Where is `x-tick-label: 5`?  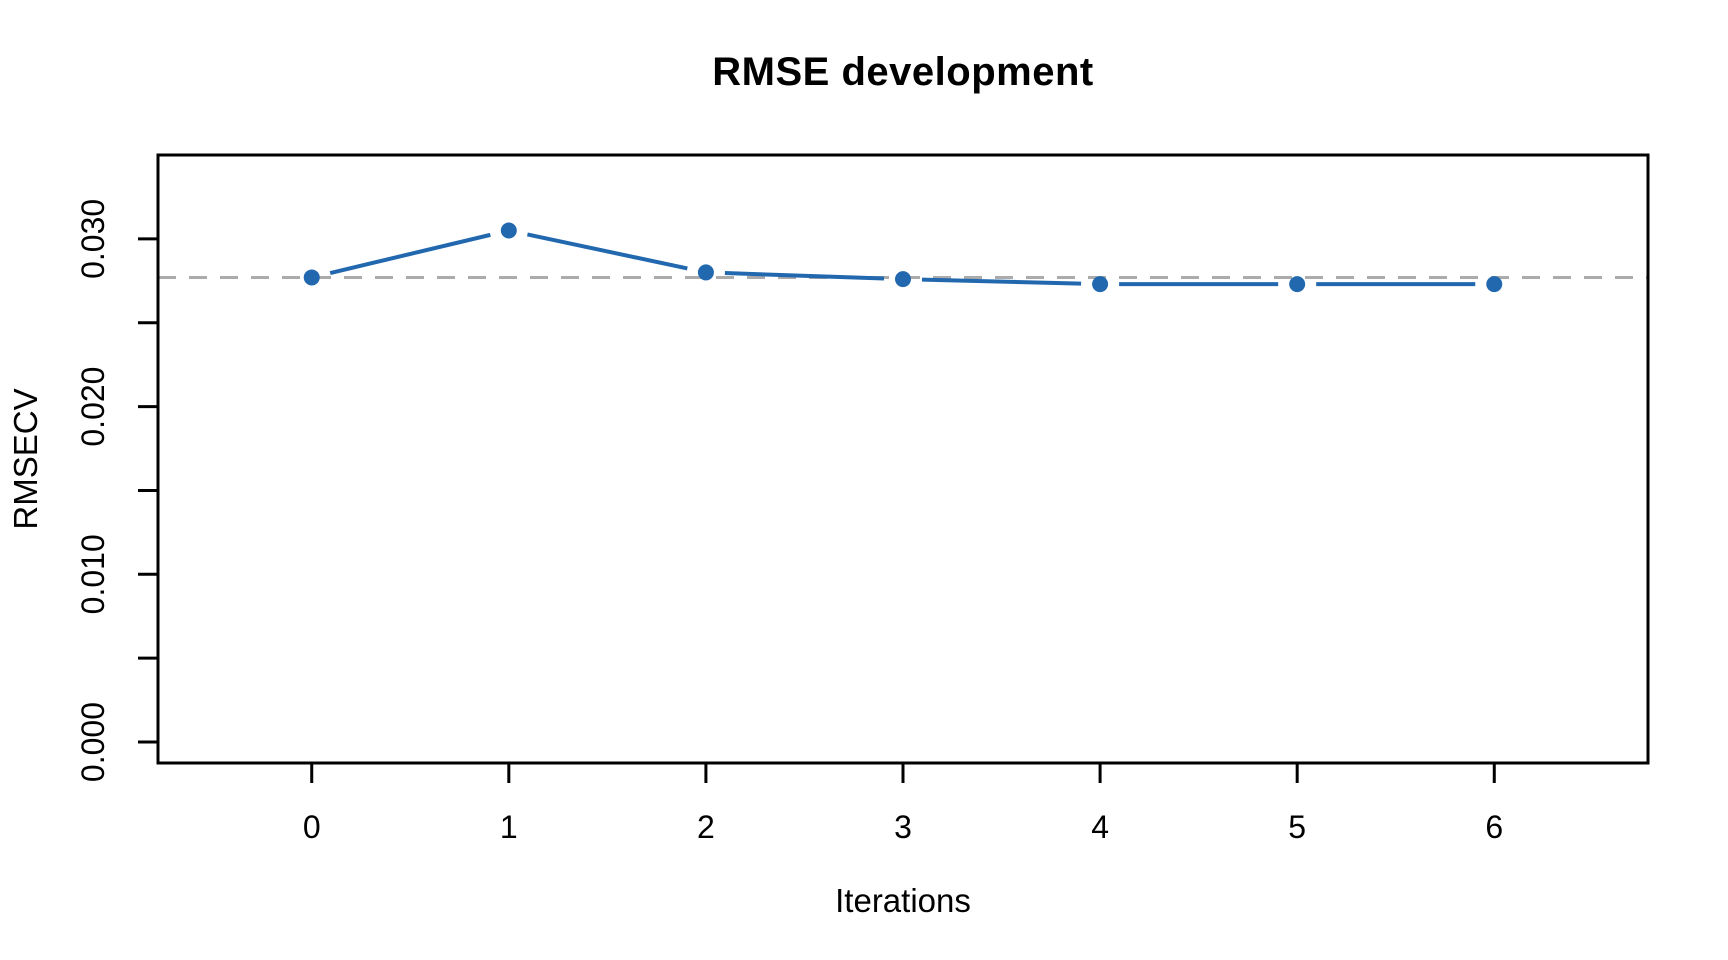
x-tick-label: 5 is located at coordinates (1297, 827).